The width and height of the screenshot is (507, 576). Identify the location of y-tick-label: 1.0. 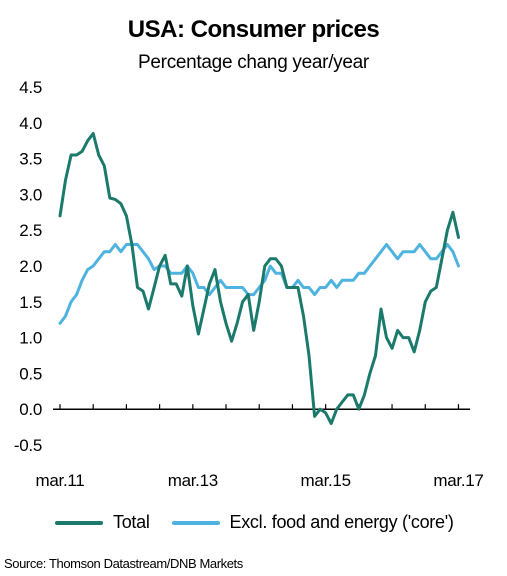
(30, 338).